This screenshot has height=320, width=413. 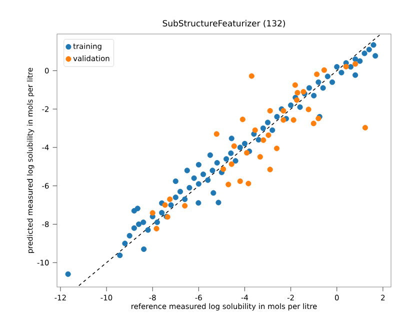 I want to click on chart-title: SubStructureFeaturizer (132), so click(x=223, y=24).